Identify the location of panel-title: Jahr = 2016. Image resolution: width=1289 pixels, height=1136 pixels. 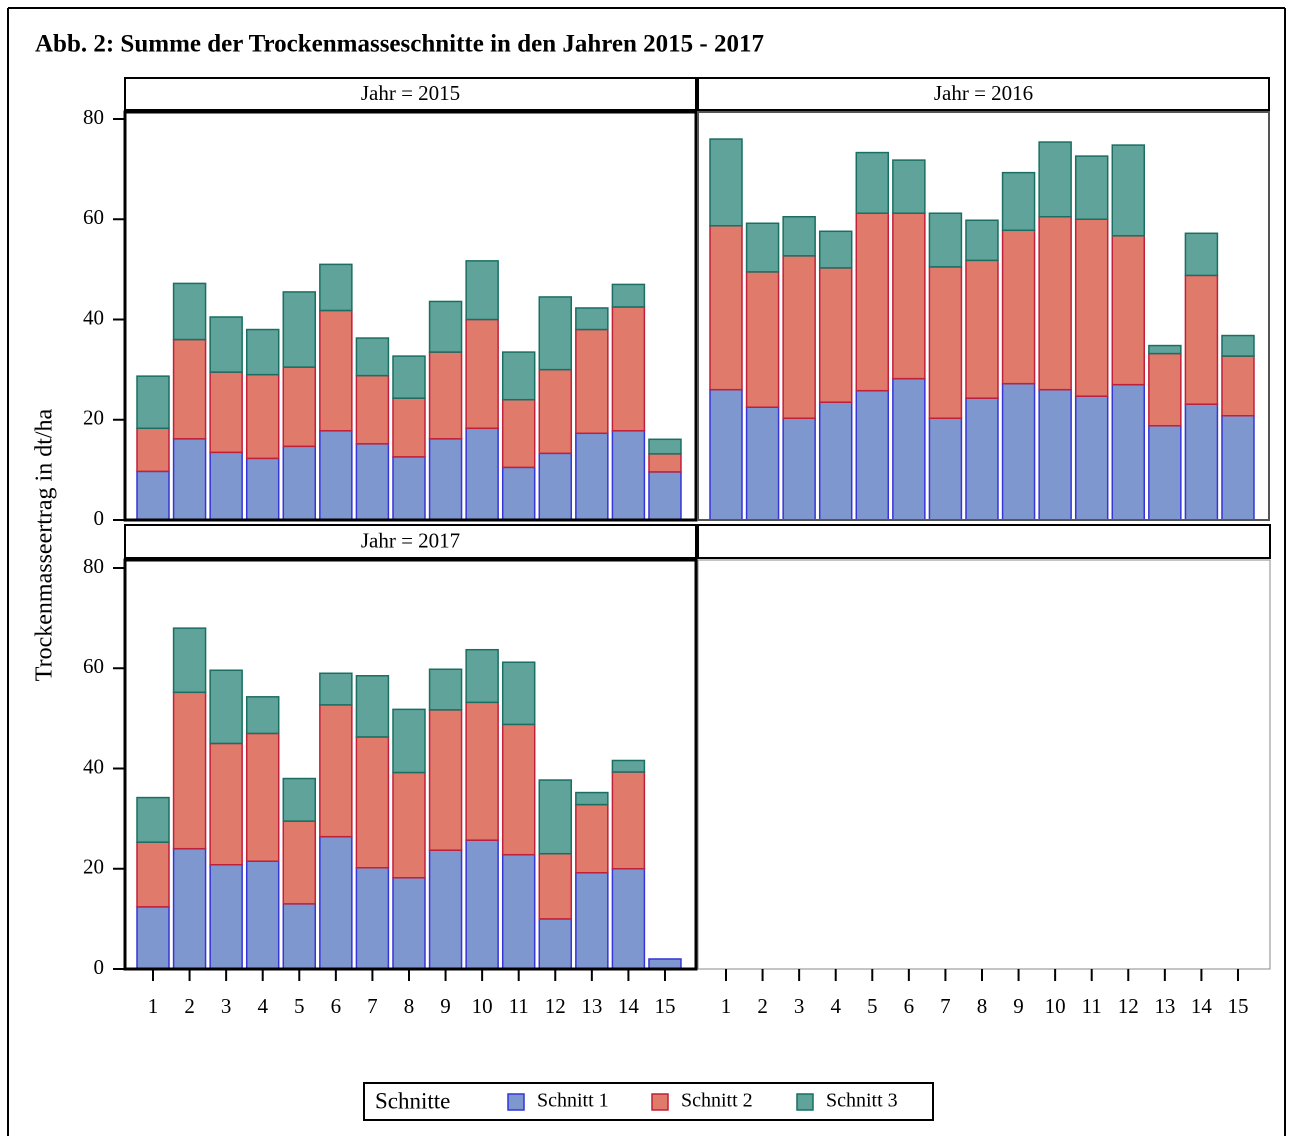
(983, 93).